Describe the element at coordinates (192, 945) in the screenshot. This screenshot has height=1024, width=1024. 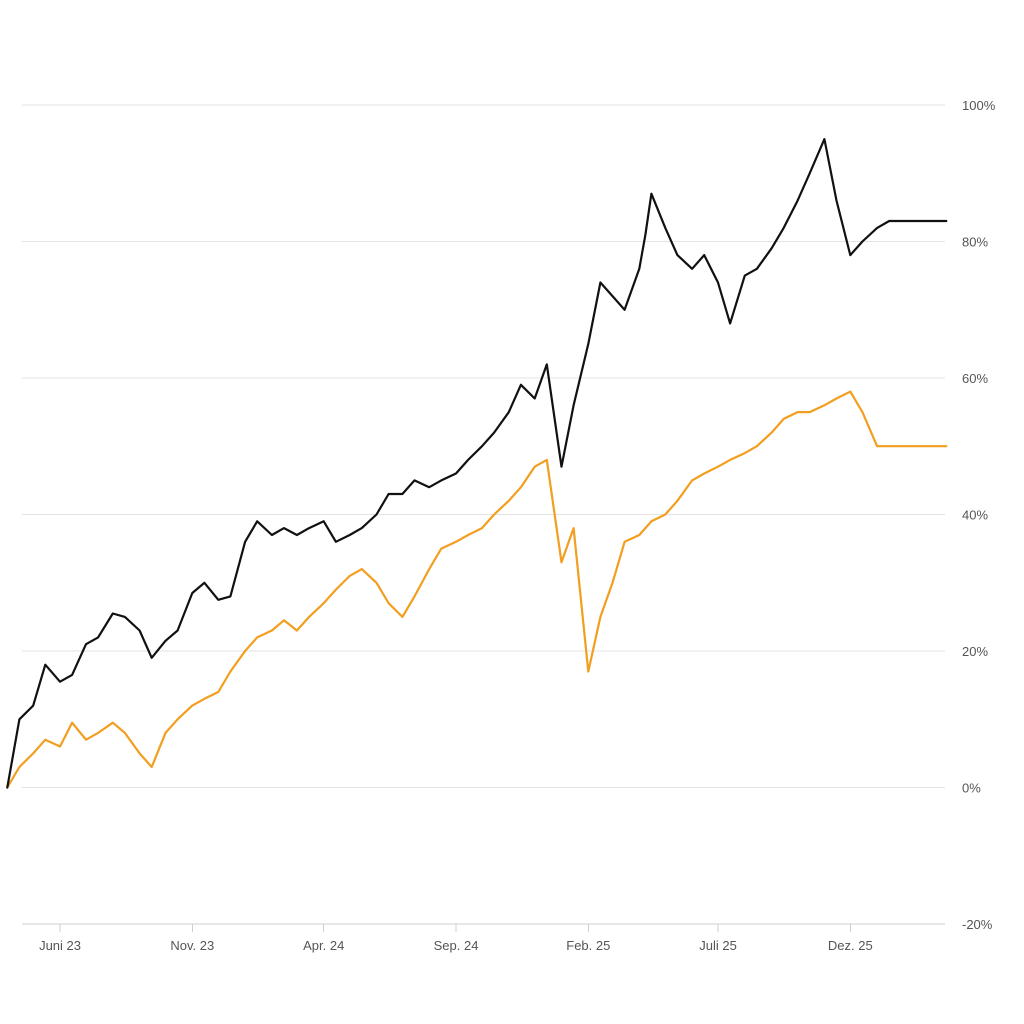
I see `x-tick-label: Nov. 23` at that location.